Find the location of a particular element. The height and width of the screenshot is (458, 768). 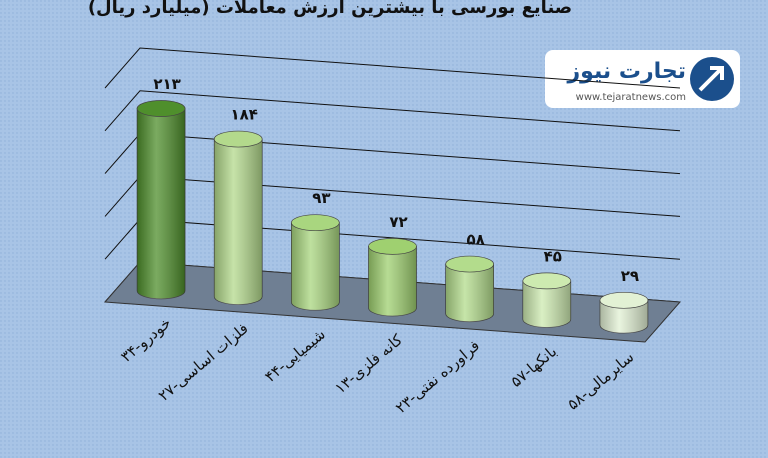

data-label: ۱۸۴ is located at coordinates (243, 115).